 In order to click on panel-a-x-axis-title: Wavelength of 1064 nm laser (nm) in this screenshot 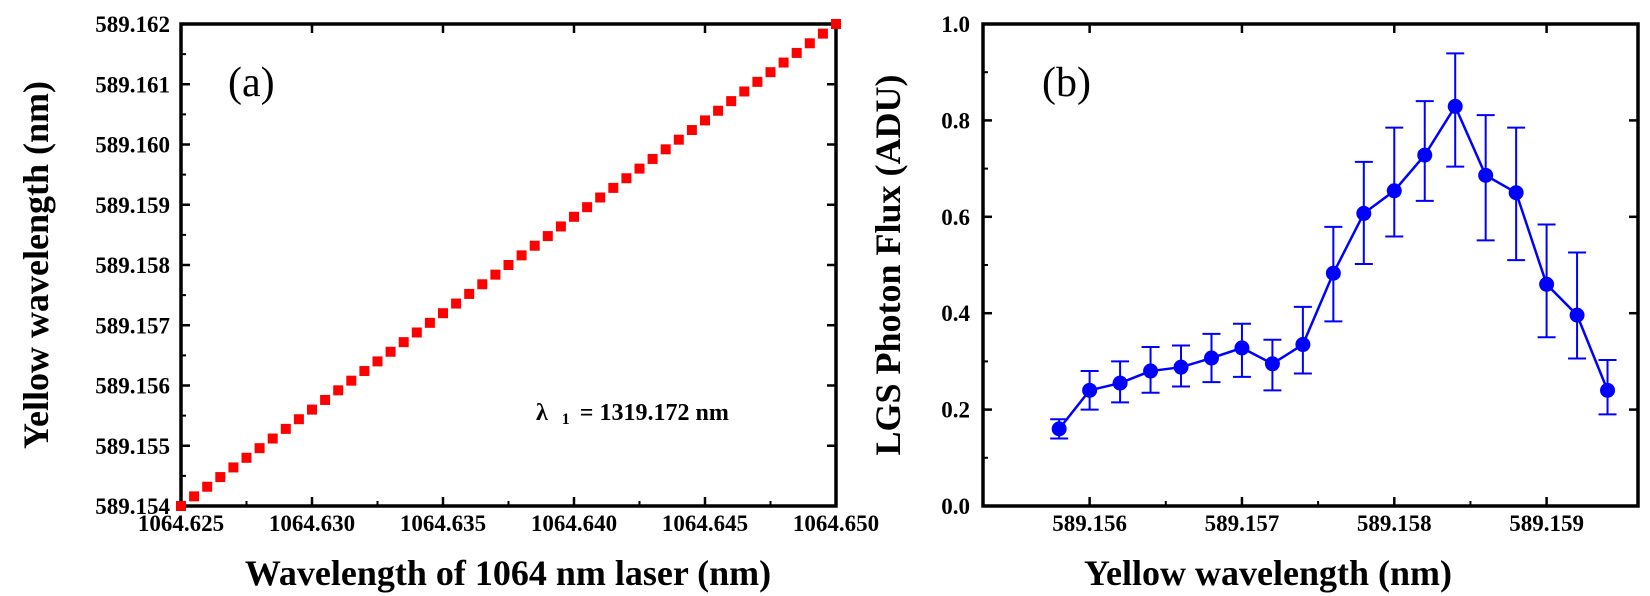, I will do `click(508, 573)`.